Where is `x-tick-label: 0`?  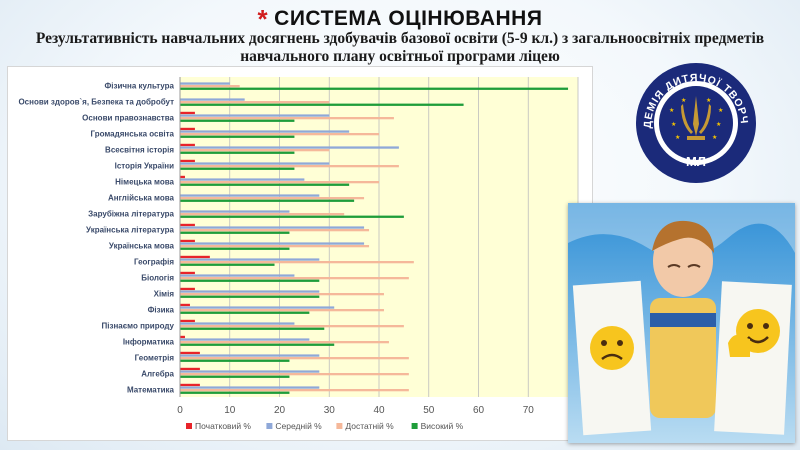
x-tick-label: 0 is located at coordinates (180, 410).